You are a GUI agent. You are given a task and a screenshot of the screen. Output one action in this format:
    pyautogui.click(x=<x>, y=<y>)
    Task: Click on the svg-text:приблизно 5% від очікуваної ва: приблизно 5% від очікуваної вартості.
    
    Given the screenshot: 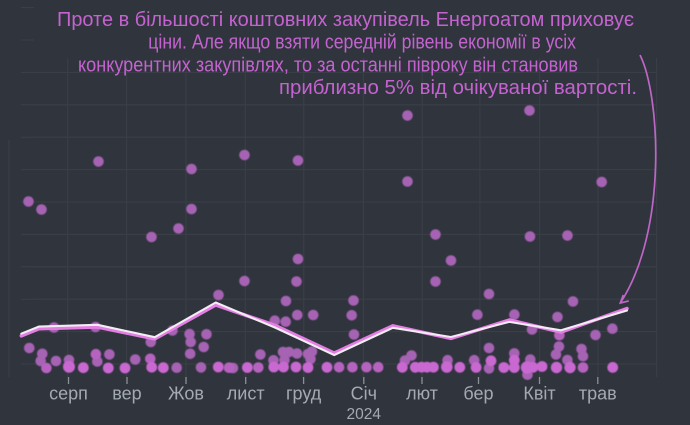 What is the action you would take?
    pyautogui.click(x=458, y=87)
    